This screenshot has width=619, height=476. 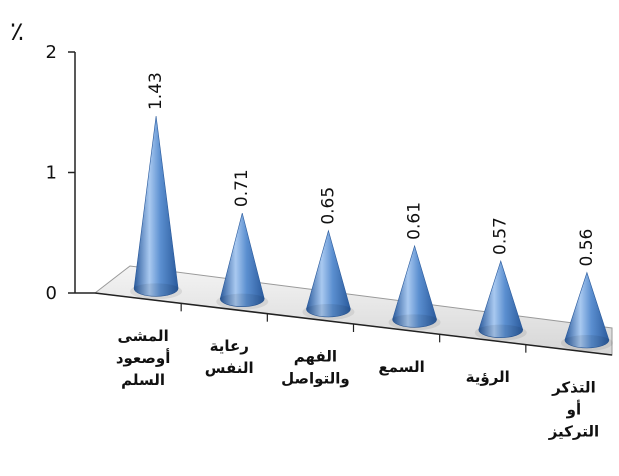 I want to click on category-label: الفهم والتواصل, so click(x=315, y=367).